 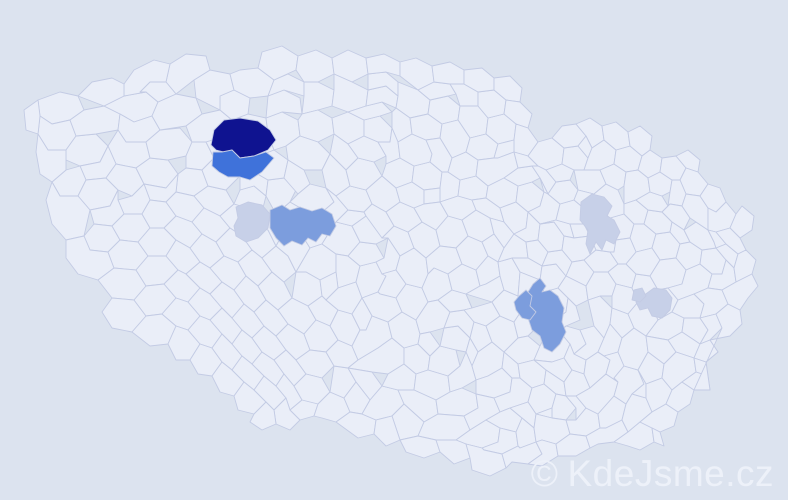 What do you see at coordinates (600, 224) in the screenshot?
I see `district-highlight-jesenik` at bounding box center [600, 224].